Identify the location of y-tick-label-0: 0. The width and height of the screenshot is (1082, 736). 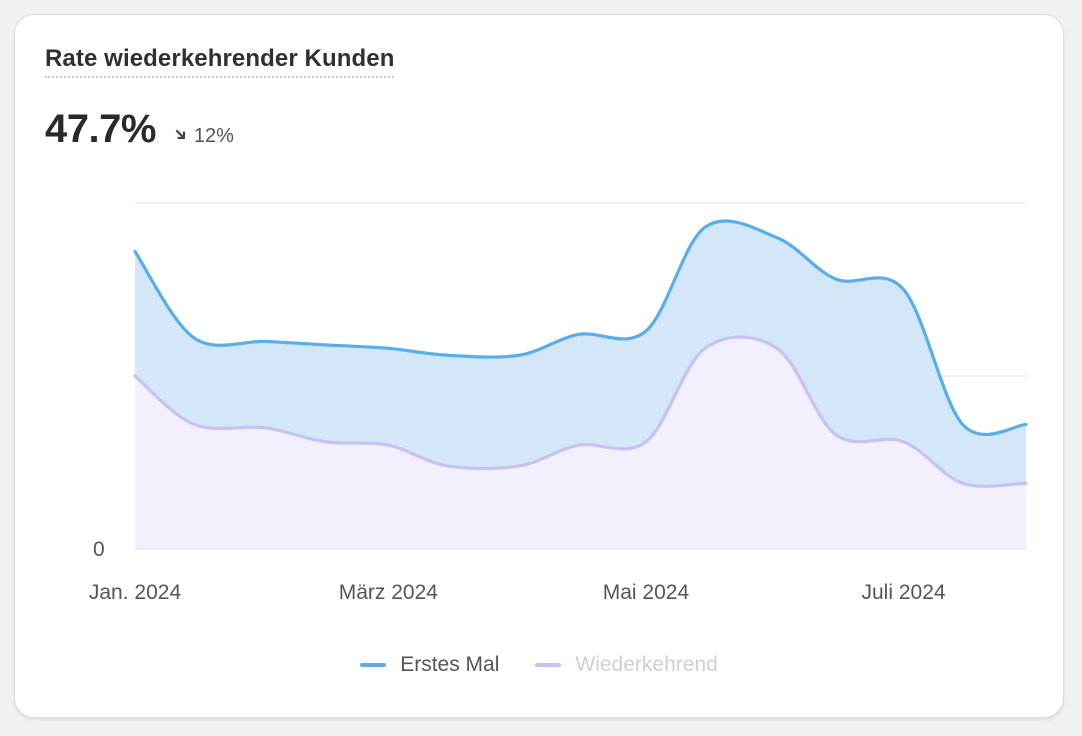
(99, 549).